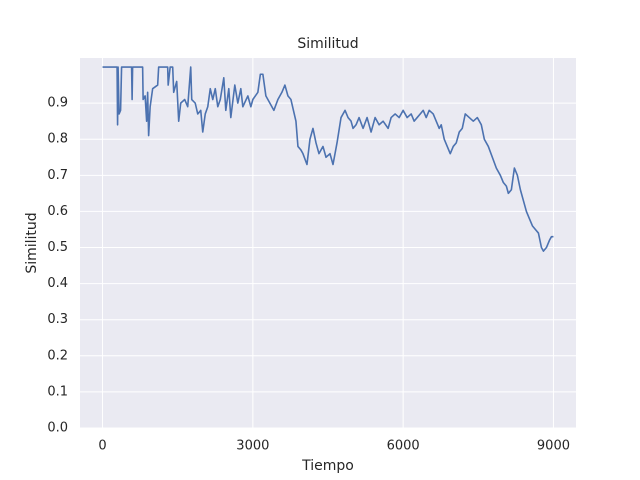 This screenshot has height=480, width=640. What do you see at coordinates (102, 446) in the screenshot?
I see `x-tick-label: 0` at bounding box center [102, 446].